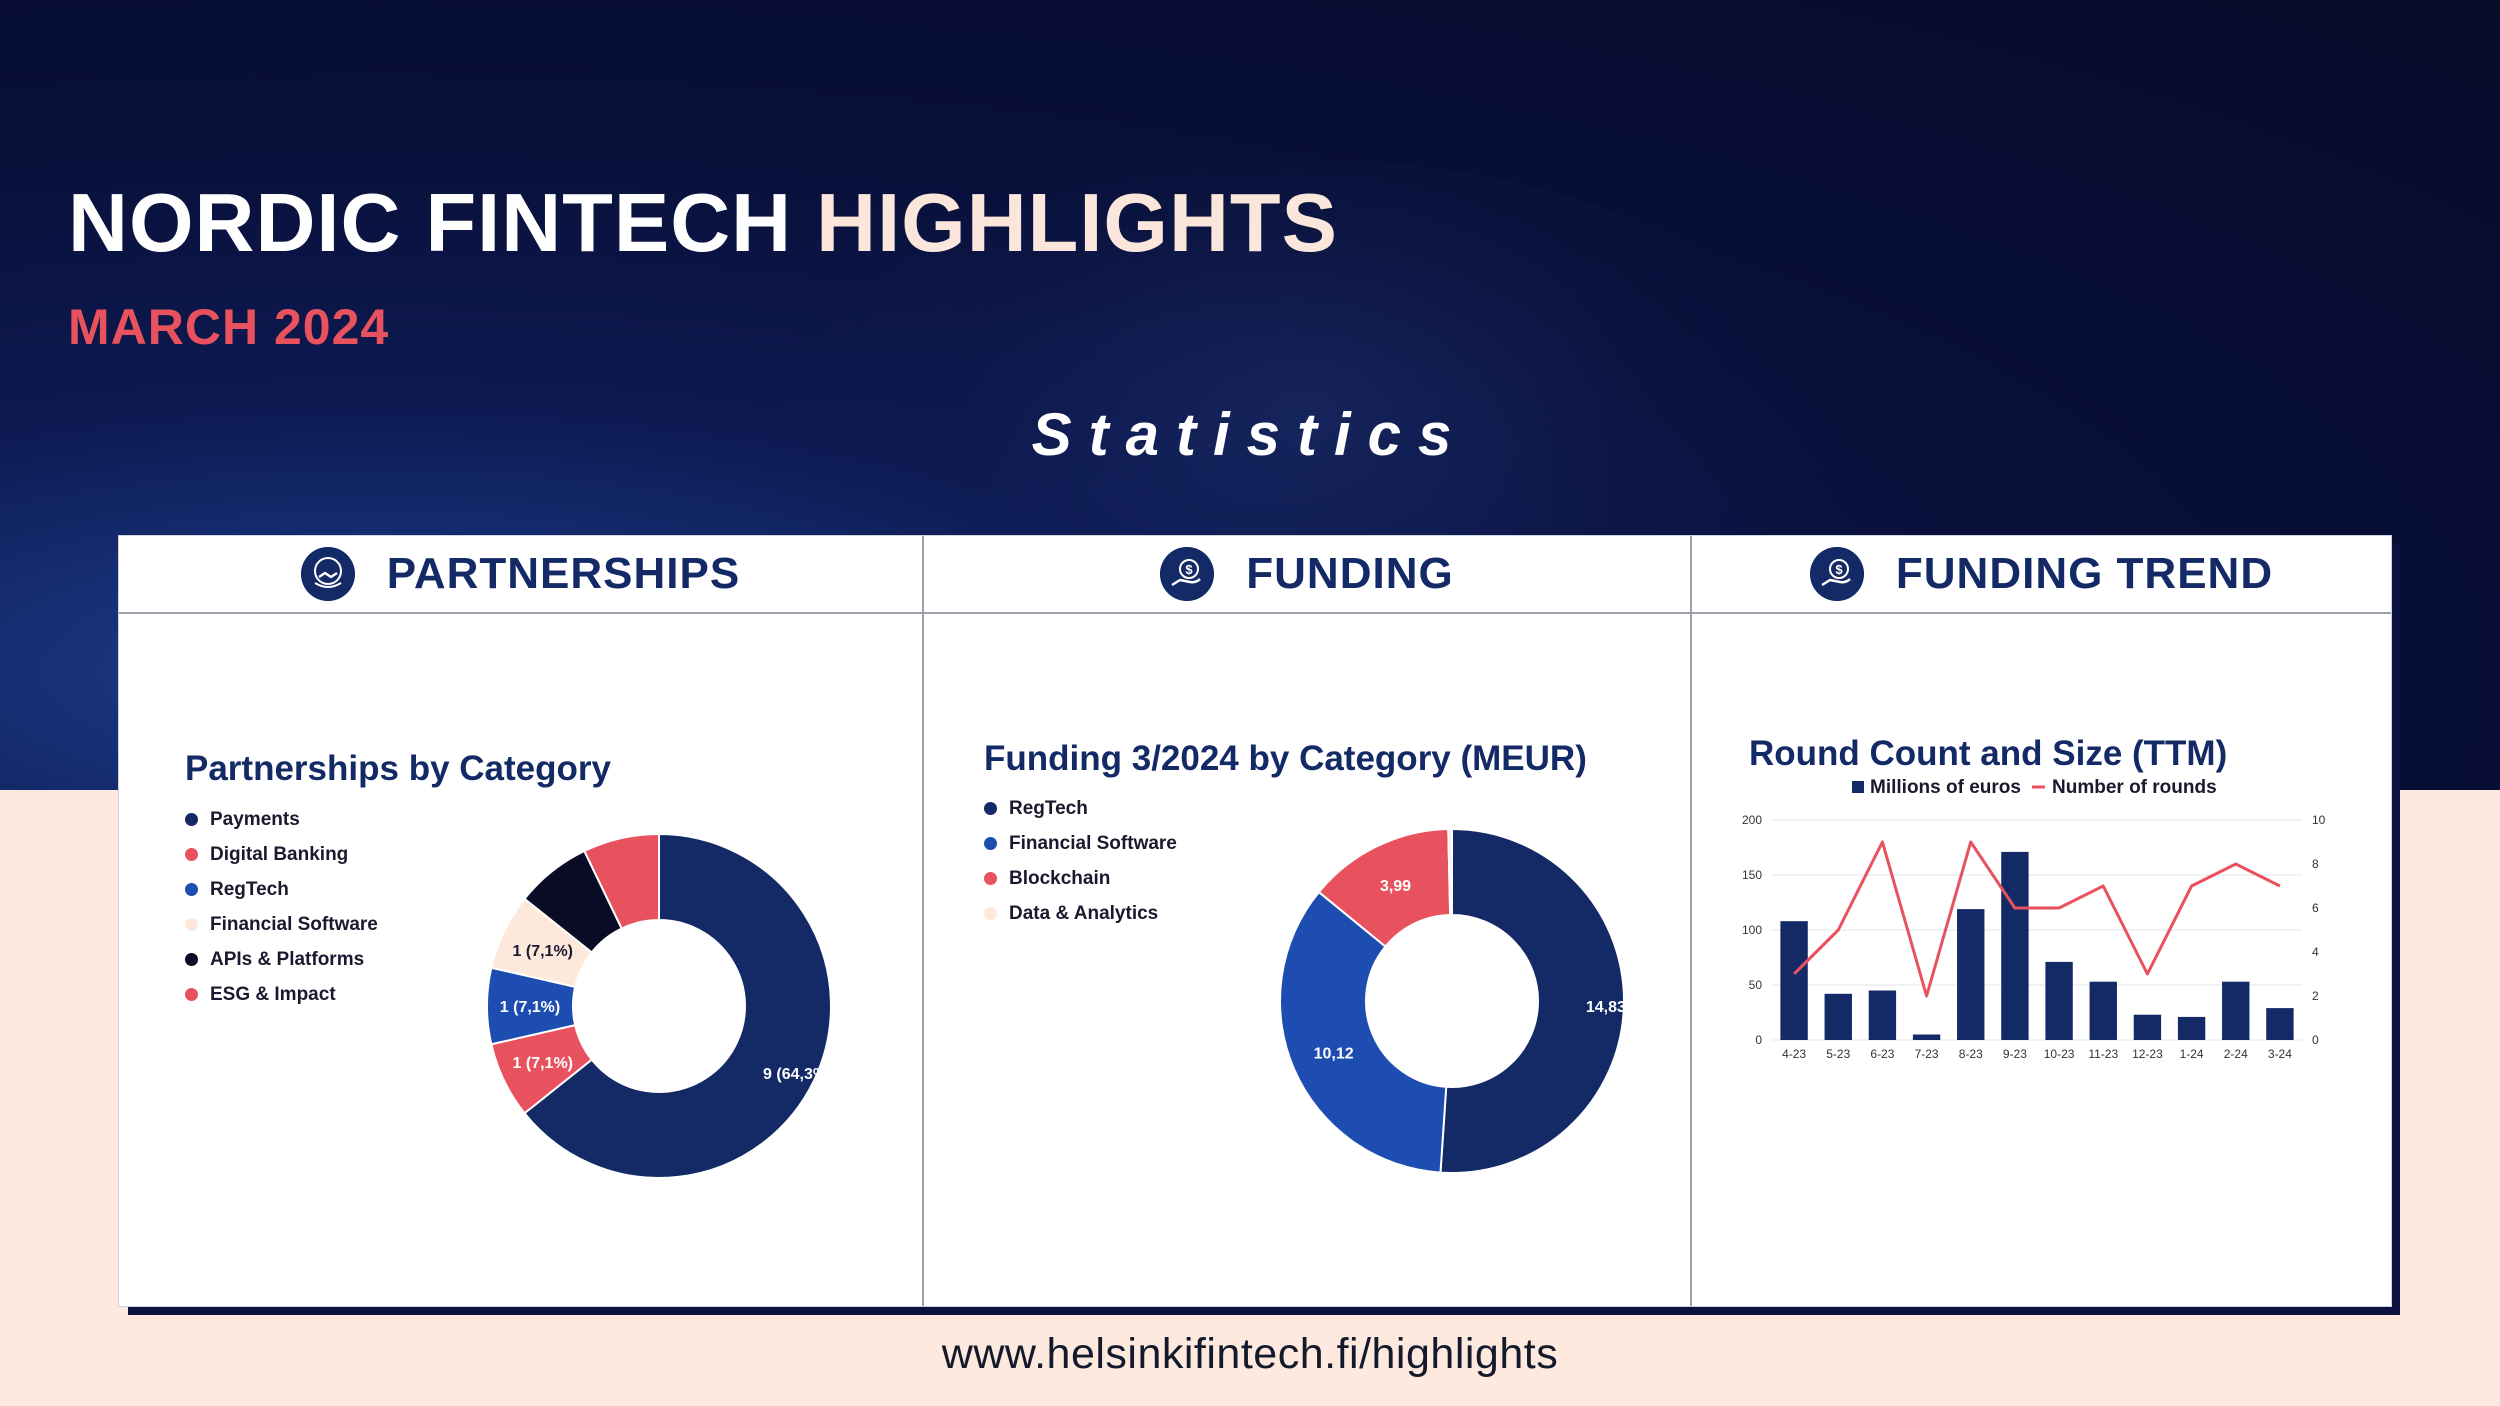 This screenshot has width=2500, height=1406. I want to click on funding-donut-chart: 14,83 10,12 3,99, so click(1452, 1000).